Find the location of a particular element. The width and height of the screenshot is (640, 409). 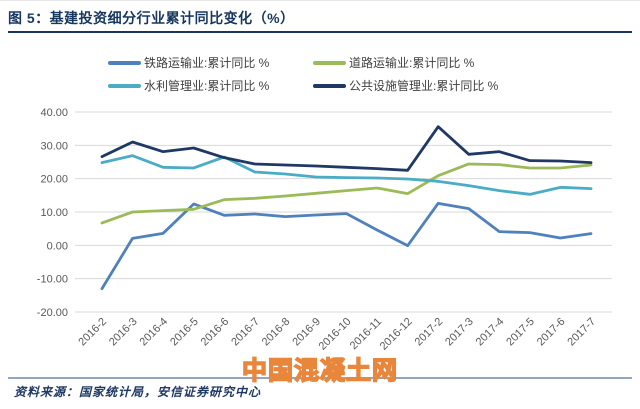

source-note: 资料来源：国家统计局，安信证券研究中心 is located at coordinates (138, 392).